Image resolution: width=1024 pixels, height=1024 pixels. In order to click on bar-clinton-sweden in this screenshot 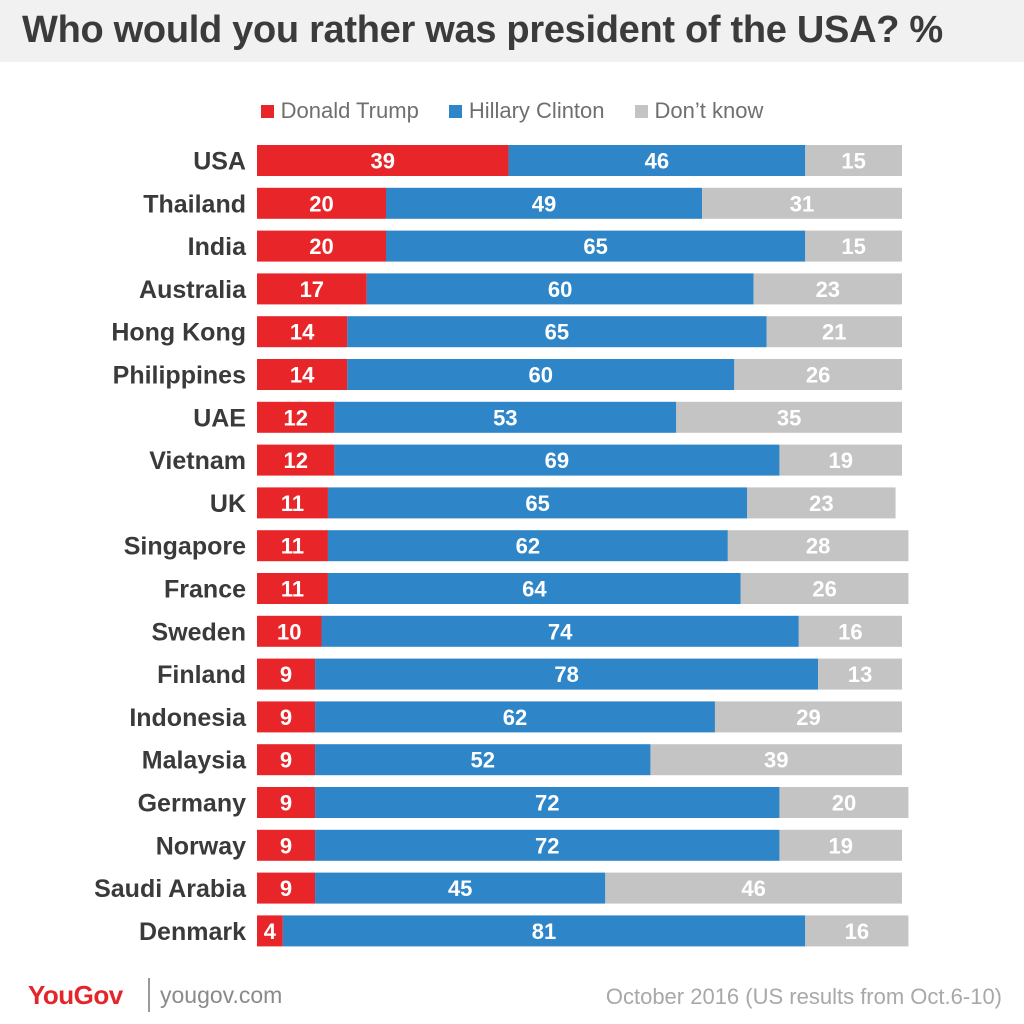, I will do `click(560, 631)`.